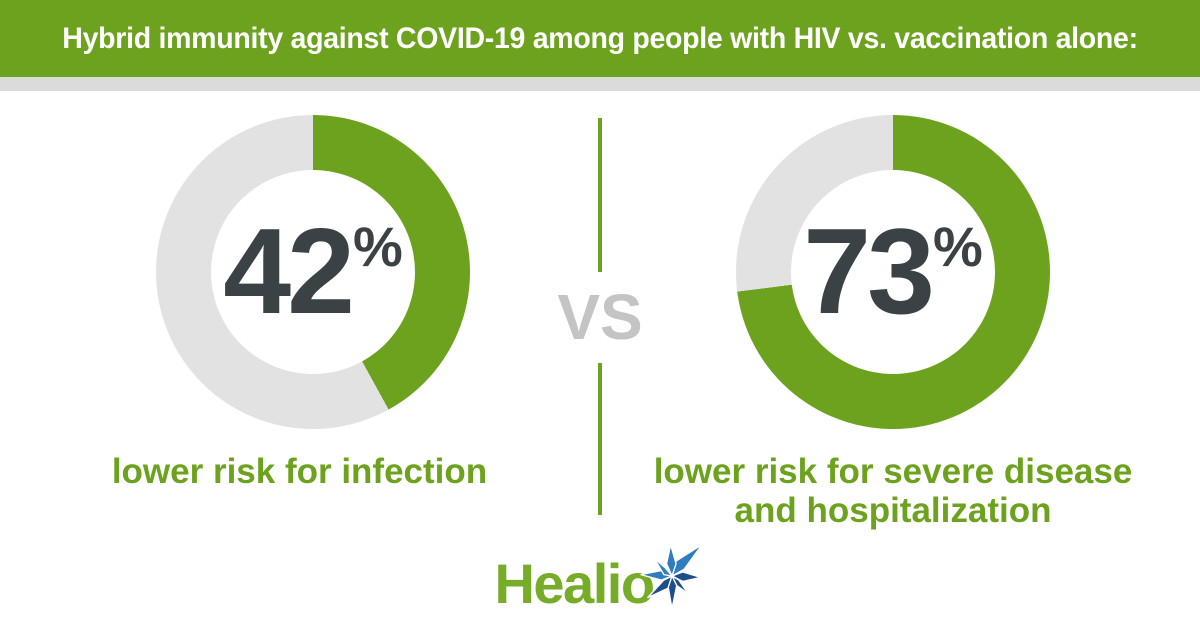 Image resolution: width=1200 pixels, height=630 pixels. Describe the element at coordinates (289, 271) in the screenshot. I see `donut-value-number: 42` at that location.